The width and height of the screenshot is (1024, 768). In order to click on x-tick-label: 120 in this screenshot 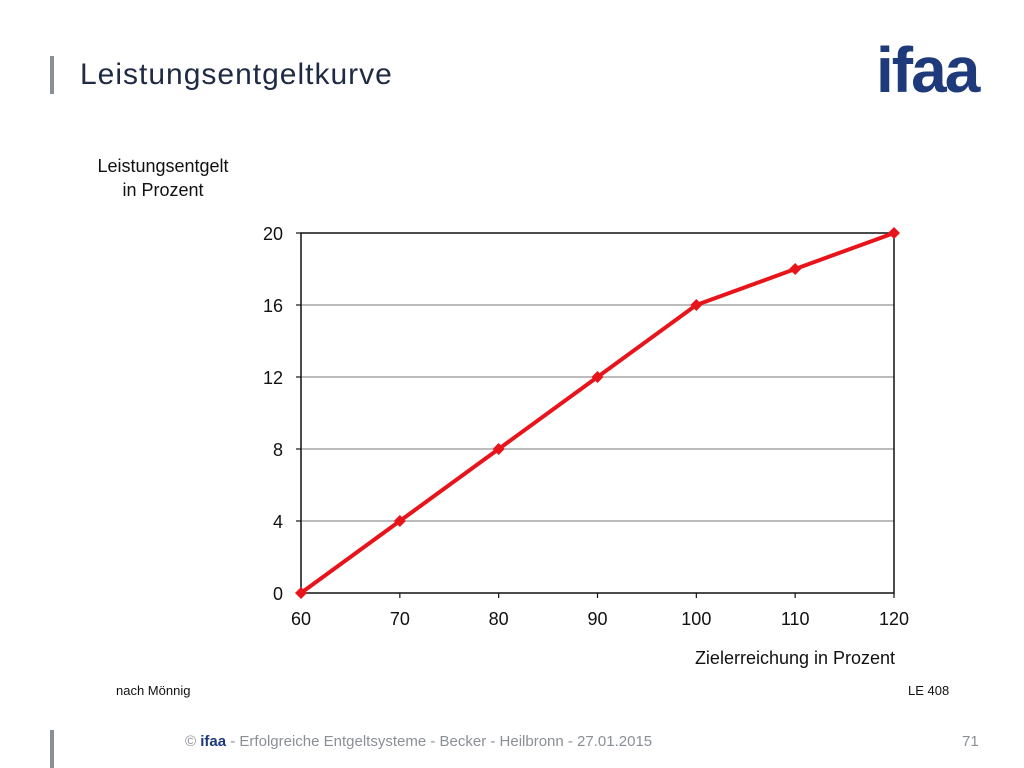, I will do `click(894, 619)`.